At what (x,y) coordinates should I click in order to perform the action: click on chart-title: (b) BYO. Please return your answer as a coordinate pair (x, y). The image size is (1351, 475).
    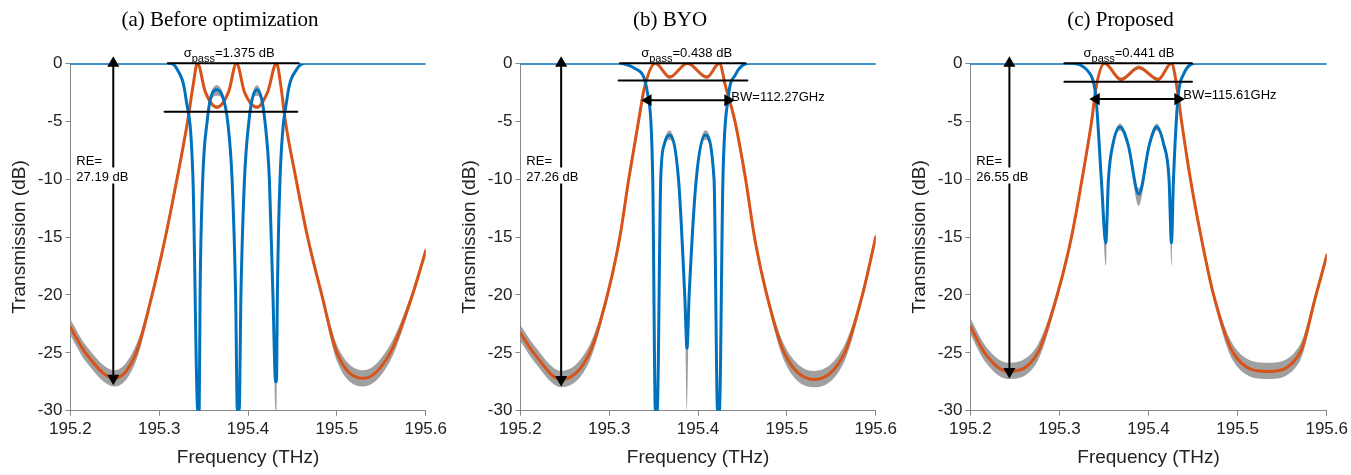
    Looking at the image, I should click on (670, 19).